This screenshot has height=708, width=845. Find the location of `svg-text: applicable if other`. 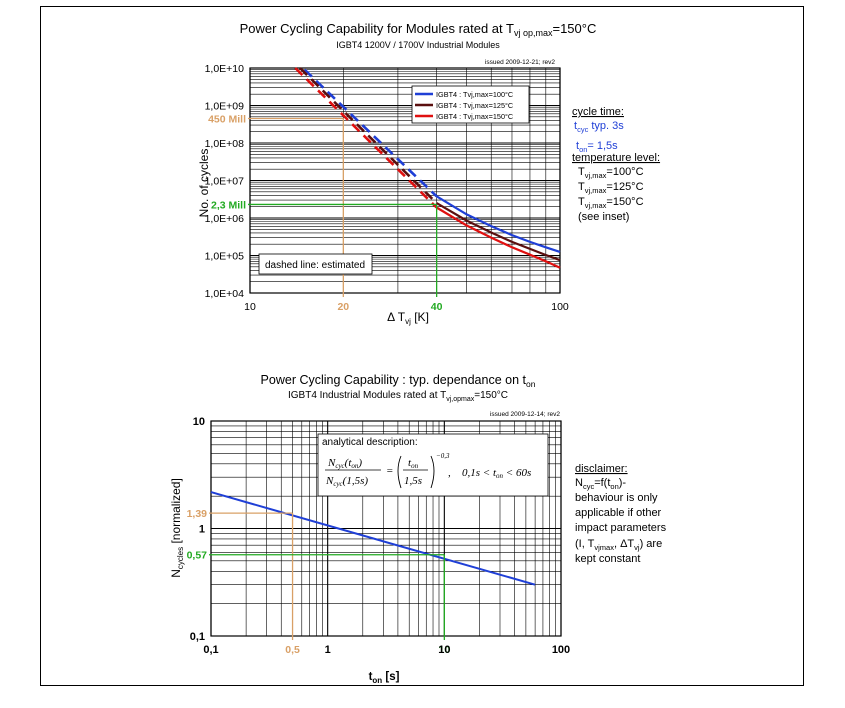

svg-text: applicable if other is located at coordinates (618, 513).